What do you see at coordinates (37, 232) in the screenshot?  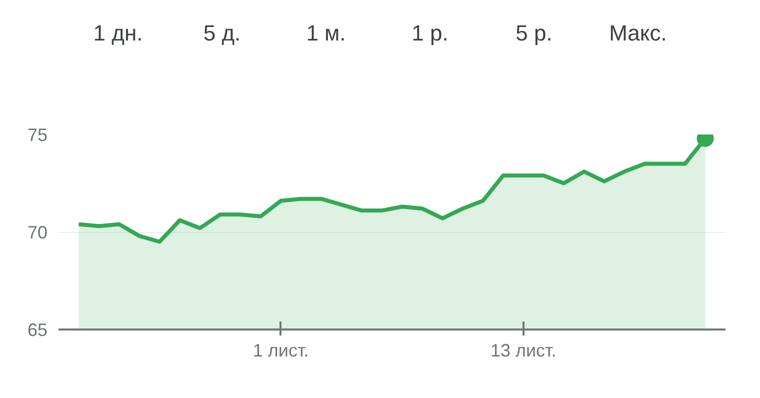 I see `y-tick-label: 70` at bounding box center [37, 232].